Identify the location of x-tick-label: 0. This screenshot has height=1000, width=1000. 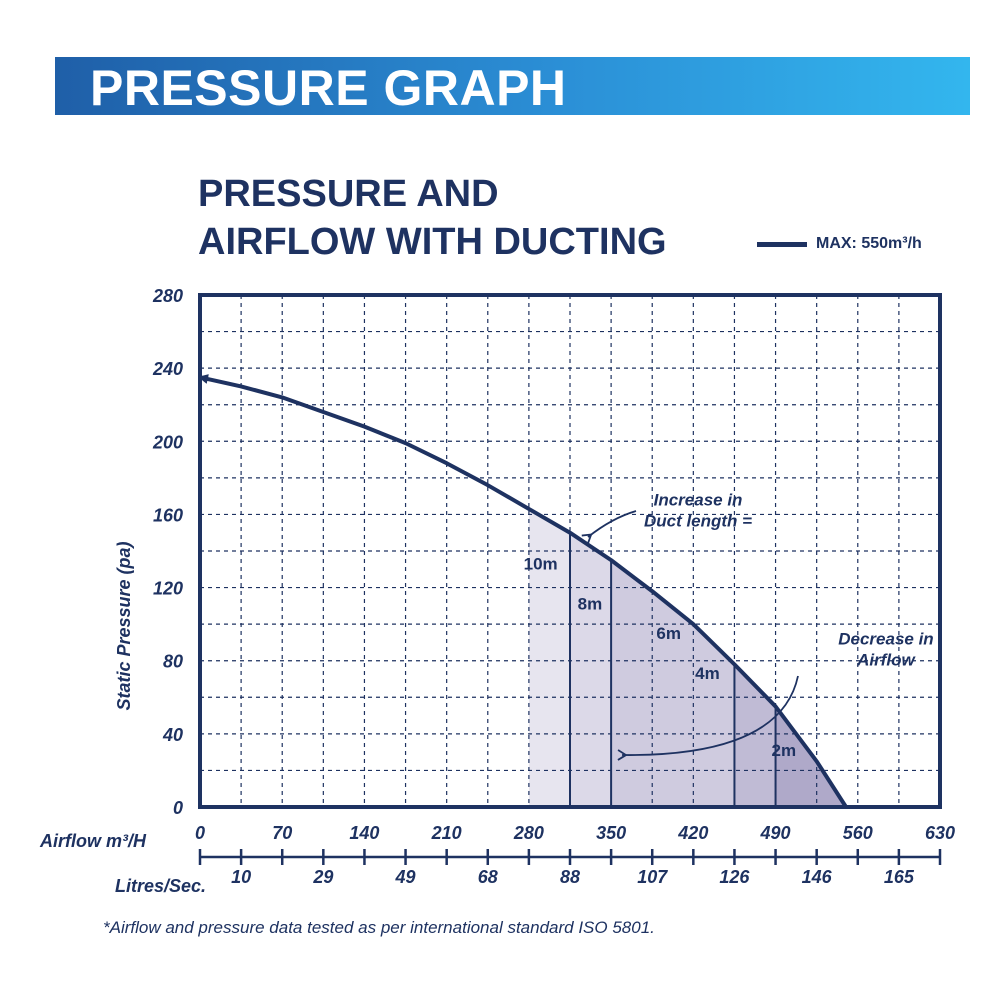
(200, 833).